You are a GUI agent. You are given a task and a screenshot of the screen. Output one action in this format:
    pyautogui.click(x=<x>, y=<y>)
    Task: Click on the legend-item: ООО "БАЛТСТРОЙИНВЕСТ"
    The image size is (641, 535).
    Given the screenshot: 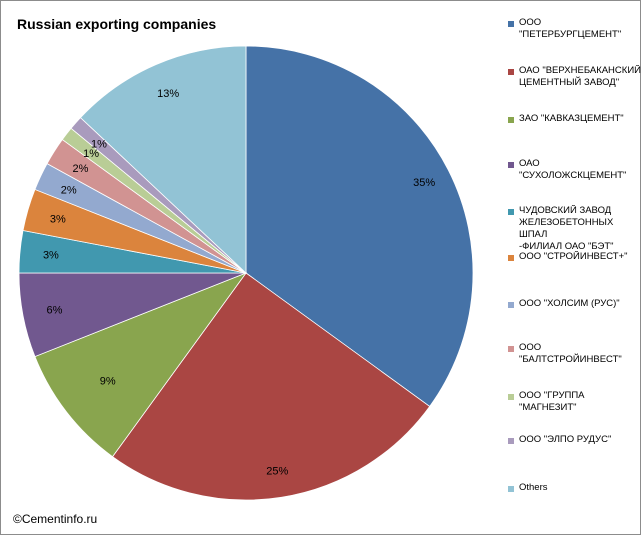 What is the action you would take?
    pyautogui.click(x=574, y=354)
    